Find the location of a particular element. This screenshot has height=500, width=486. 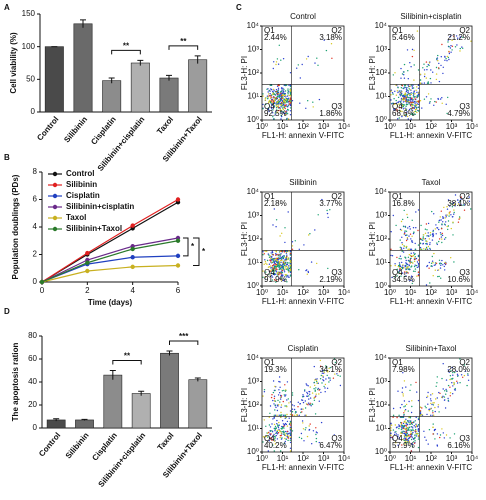

legend-label: Control is located at coordinates (80, 173).